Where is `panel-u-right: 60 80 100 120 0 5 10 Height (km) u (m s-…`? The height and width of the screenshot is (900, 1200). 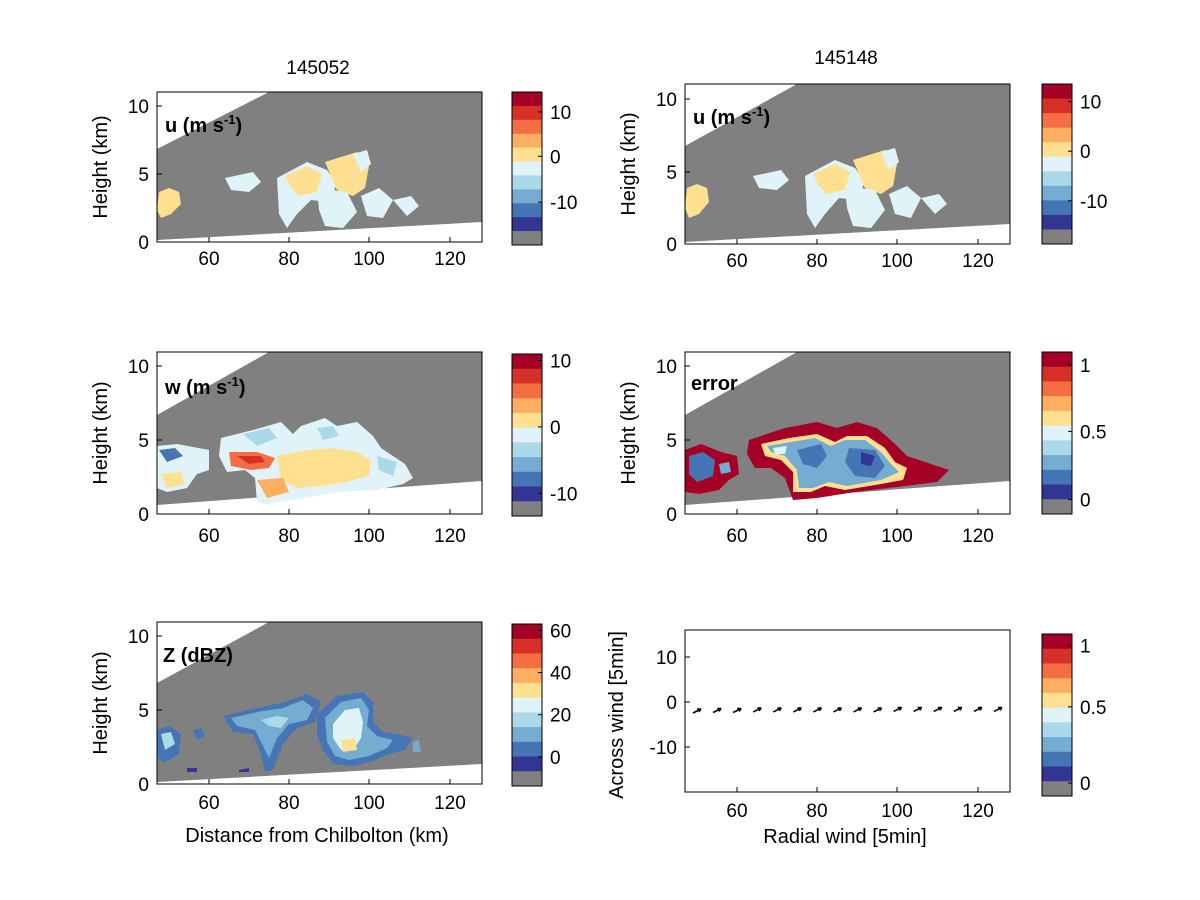 panel-u-right: 60 80 100 120 0 5 10 Height (km) u (m s-… is located at coordinates (814, 177).